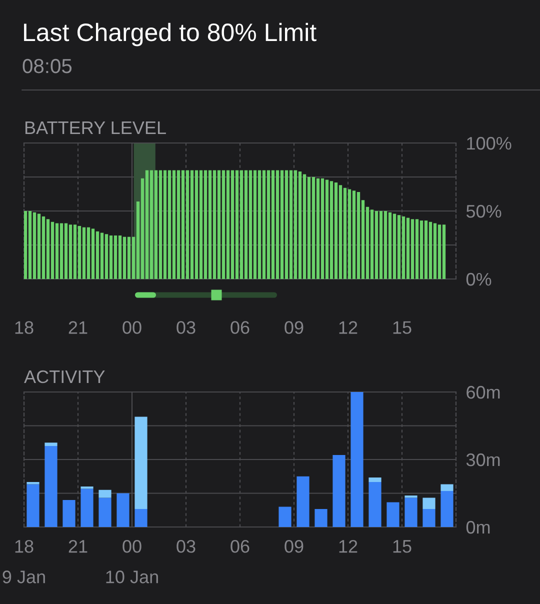 This screenshot has height=604, width=540. I want to click on chart-title: BATTERY LEVEL, so click(95, 128).